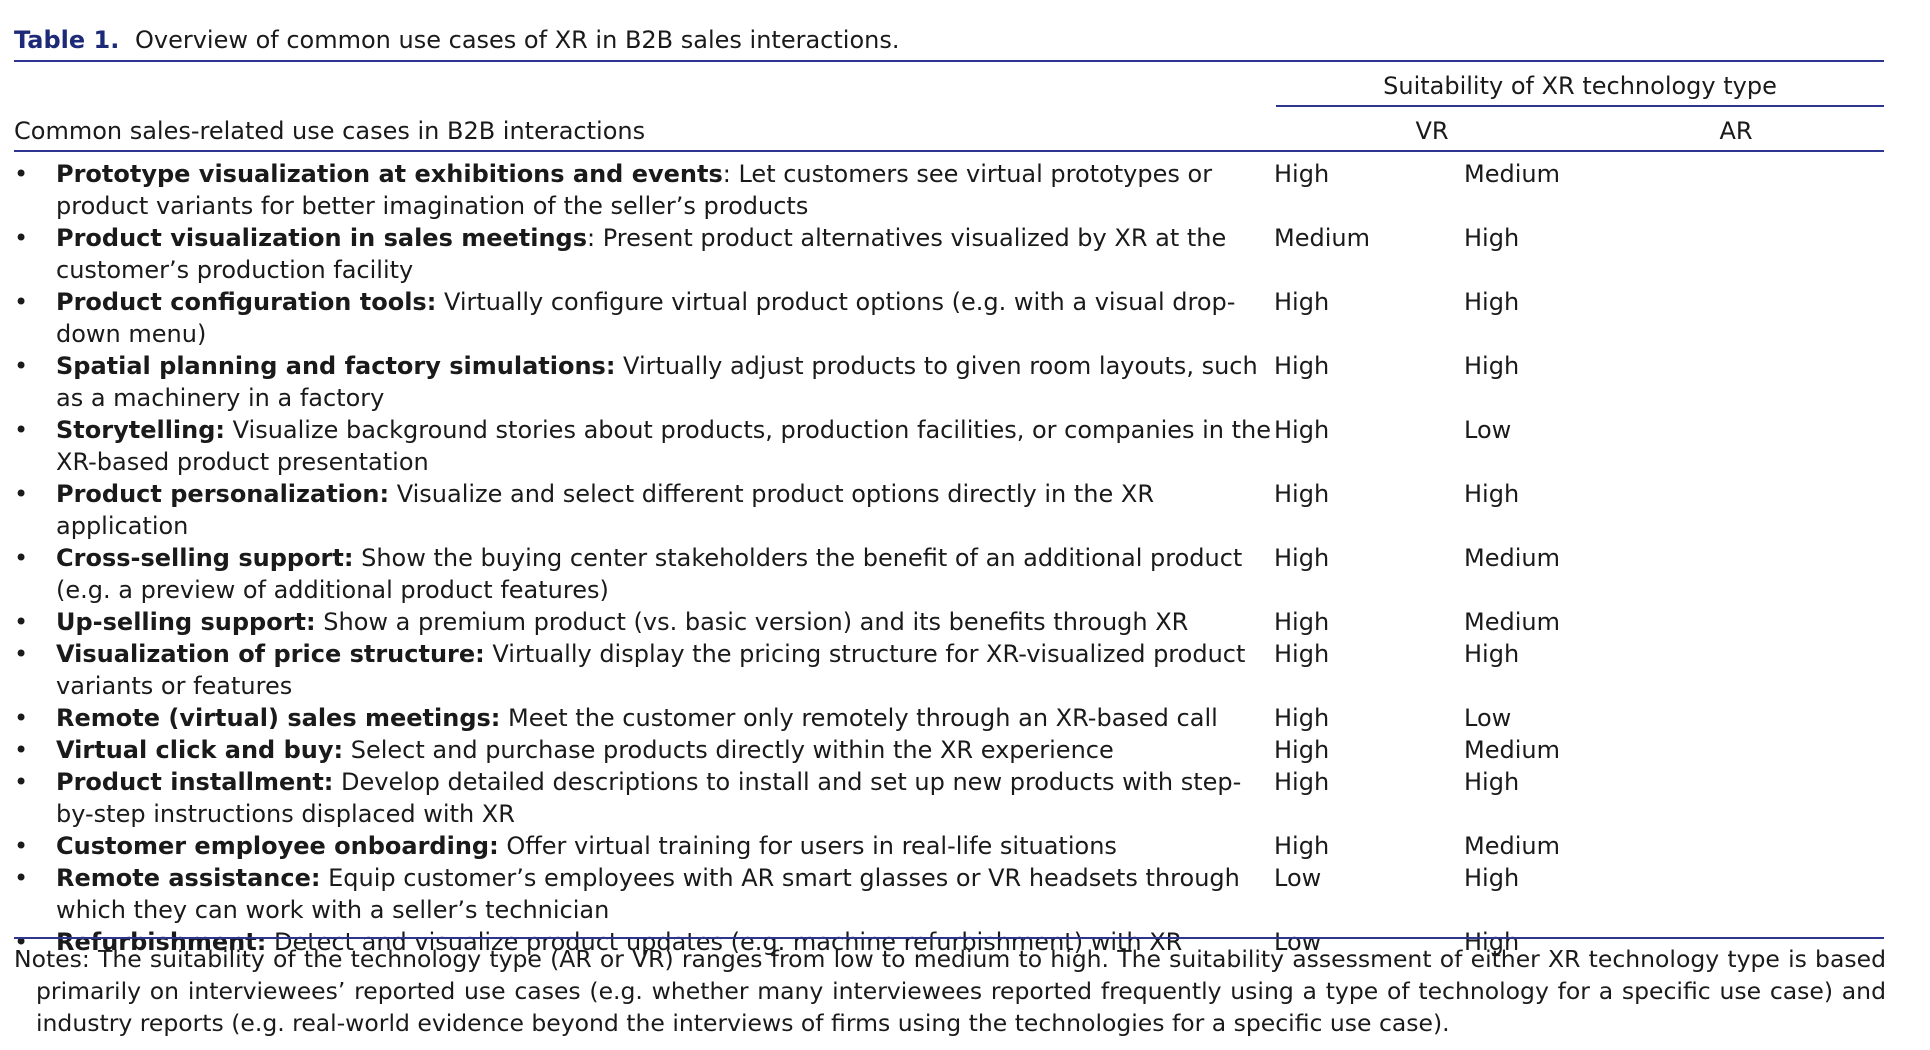  What do you see at coordinates (186, 622) in the screenshot?
I see `usecase-title: Up-selling support:` at bounding box center [186, 622].